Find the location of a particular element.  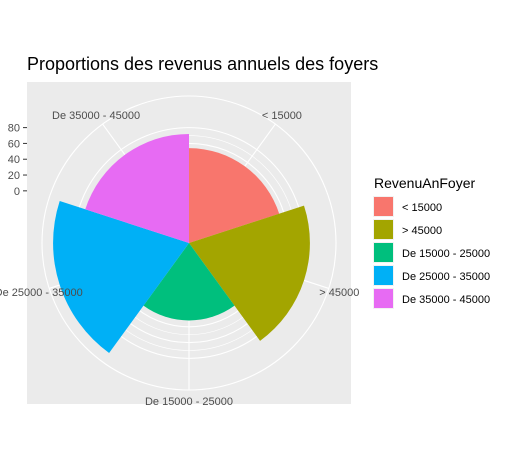

legend-label: De 25000 - 35000 is located at coordinates (446, 277).